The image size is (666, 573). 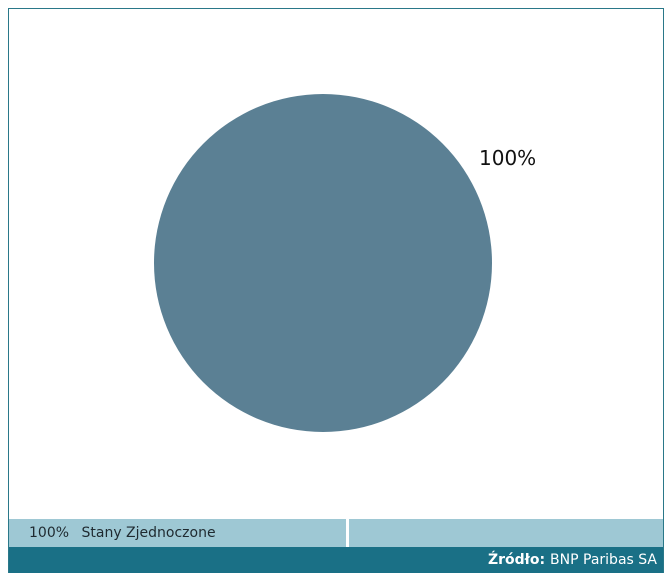 What do you see at coordinates (49, 533) in the screenshot?
I see `legend-item-percent: 100%` at bounding box center [49, 533].